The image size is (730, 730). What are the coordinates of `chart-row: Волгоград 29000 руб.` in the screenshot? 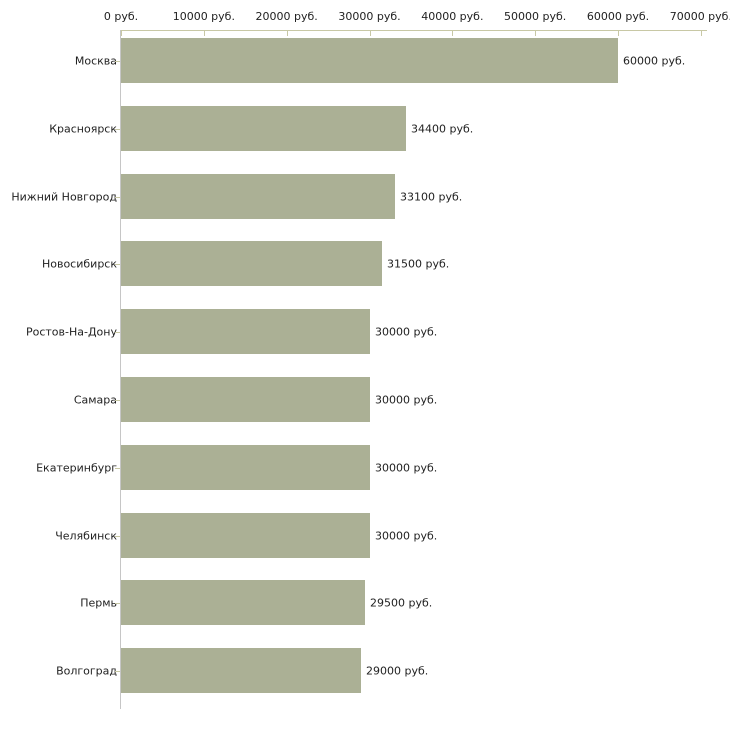 It's located at (365, 670).